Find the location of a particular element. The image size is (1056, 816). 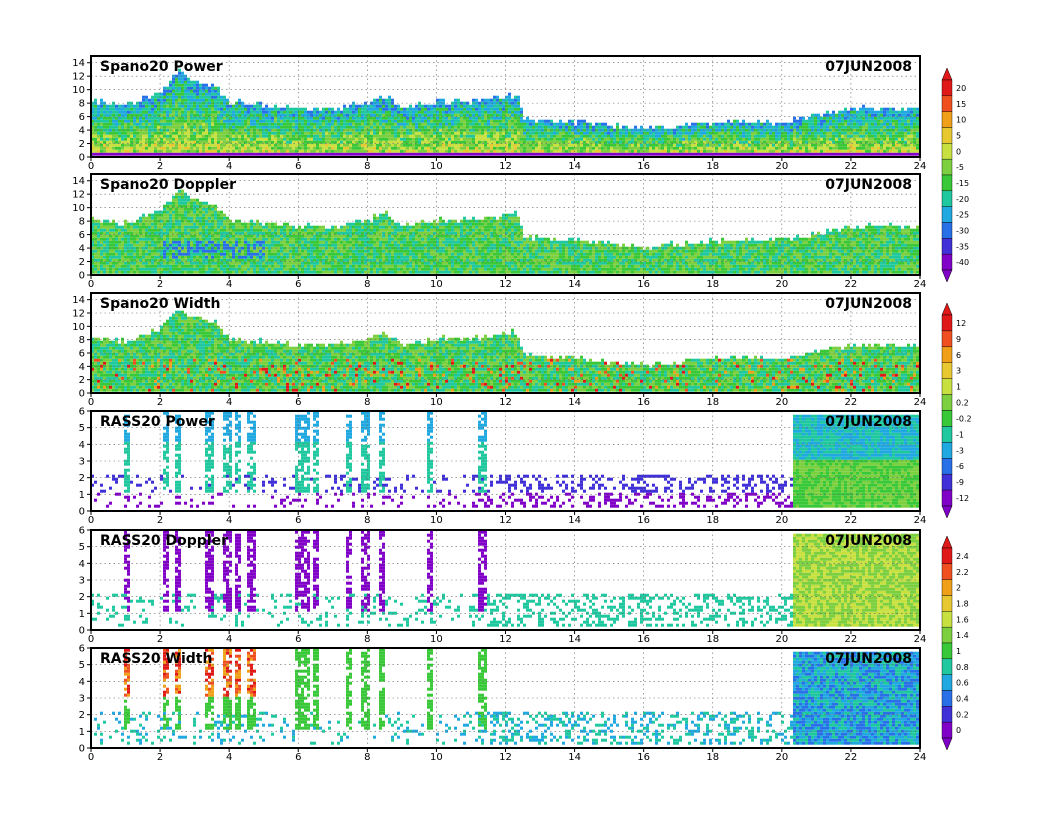

colorbar-label: 1.8 is located at coordinates (962, 603).